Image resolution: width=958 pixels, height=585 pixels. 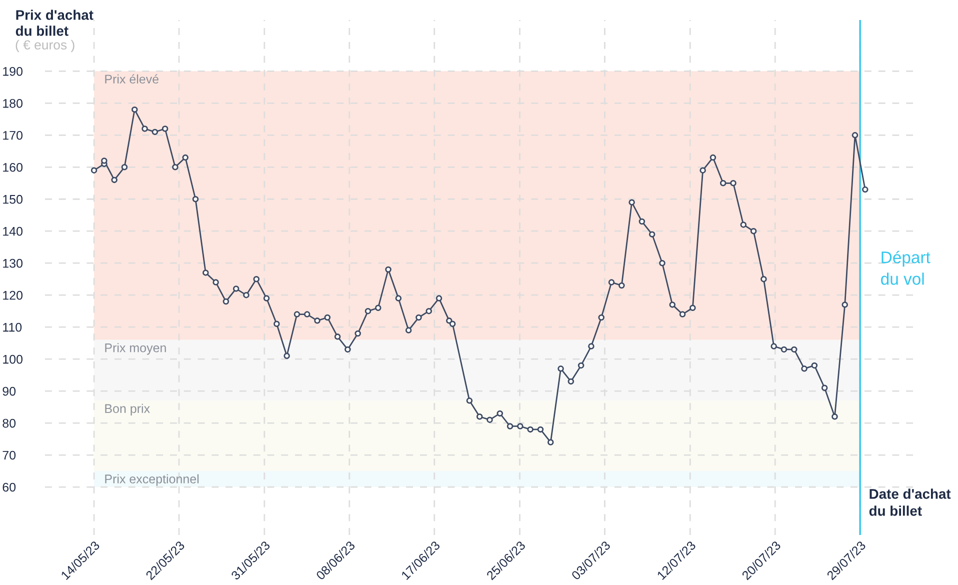 I want to click on y-tick-label: 190, so click(x=13, y=71).